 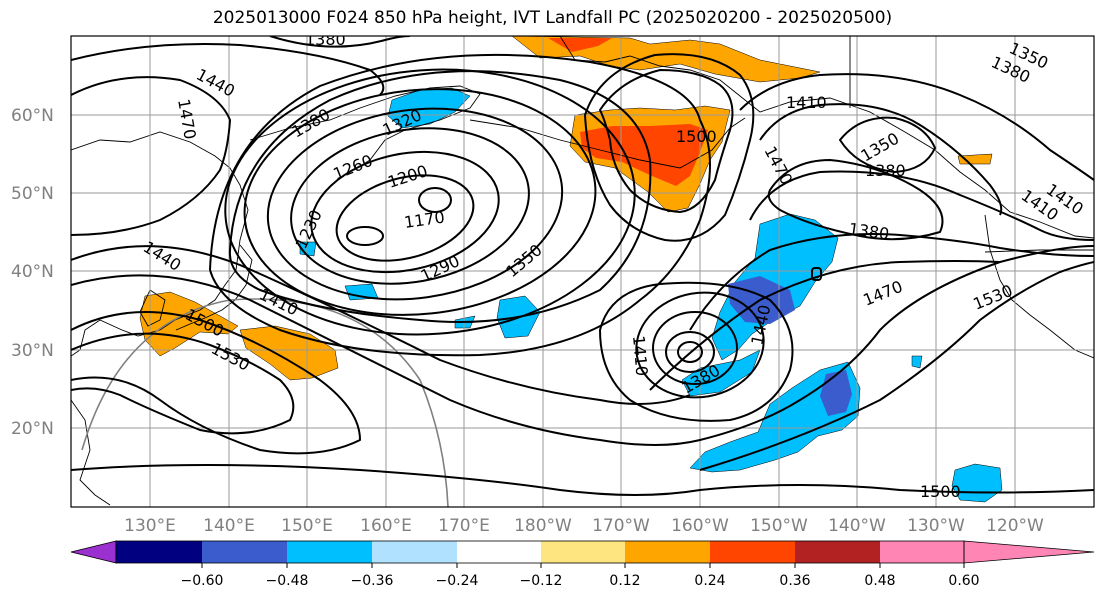 What do you see at coordinates (963, 581) in the screenshot?
I see `colorbar-tick-label-9: 0.60` at bounding box center [963, 581].